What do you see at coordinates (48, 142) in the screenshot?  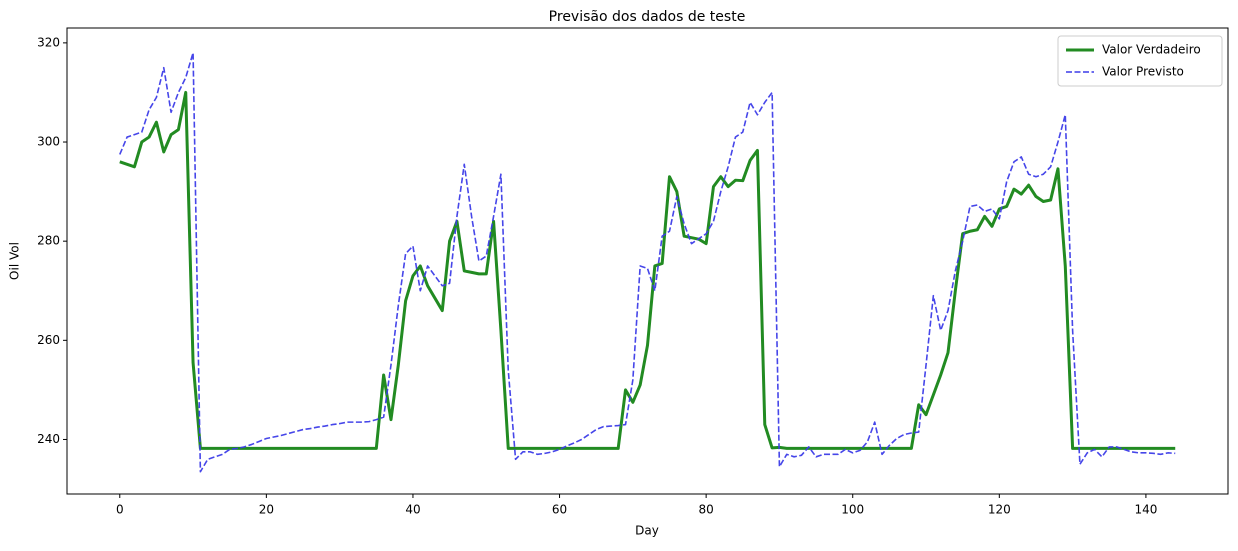 I see `y-tick-label: 300` at bounding box center [48, 142].